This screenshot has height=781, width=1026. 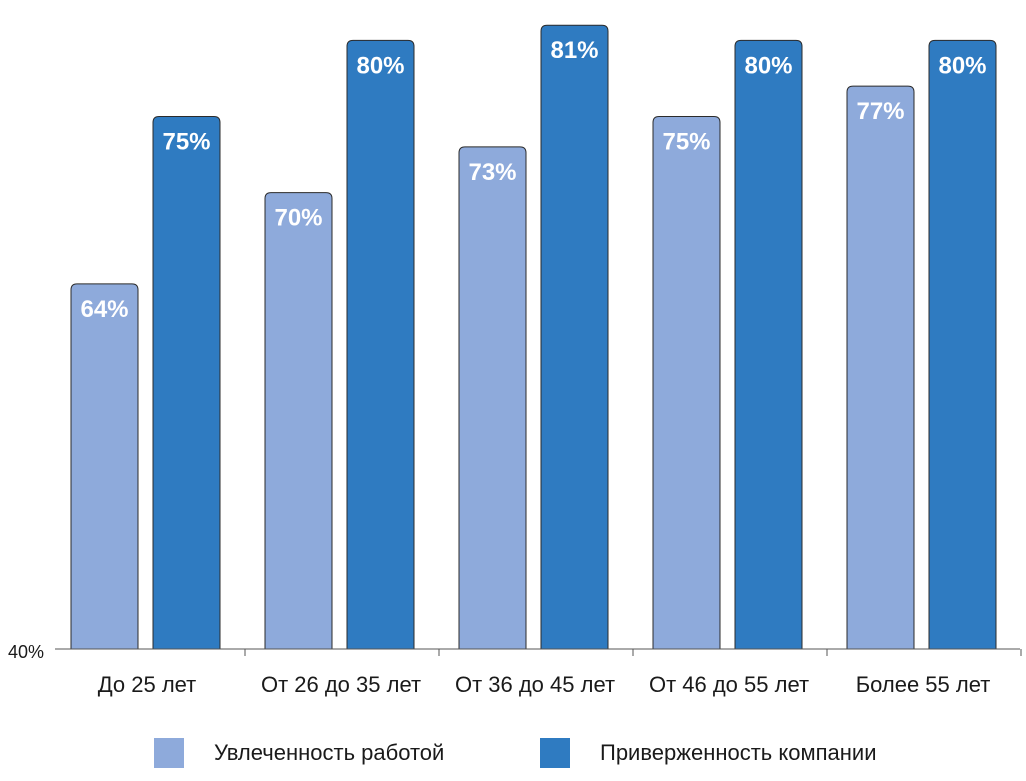 What do you see at coordinates (329, 752) in the screenshot?
I see `legend-label-engagement: Увлеченность работой` at bounding box center [329, 752].